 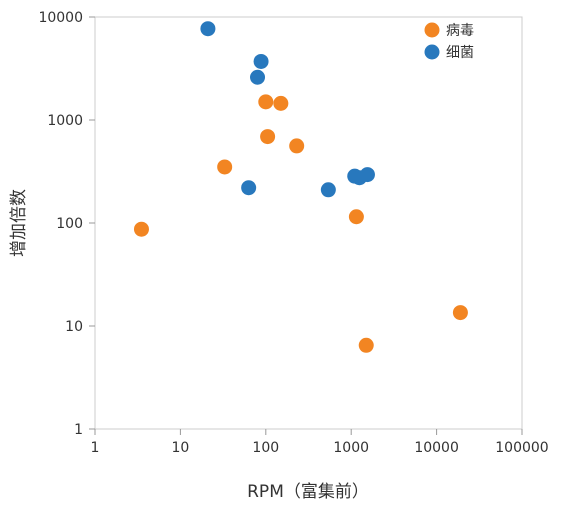 What do you see at coordinates (351, 448) in the screenshot?
I see `x-tick-label: 1000` at bounding box center [351, 448].